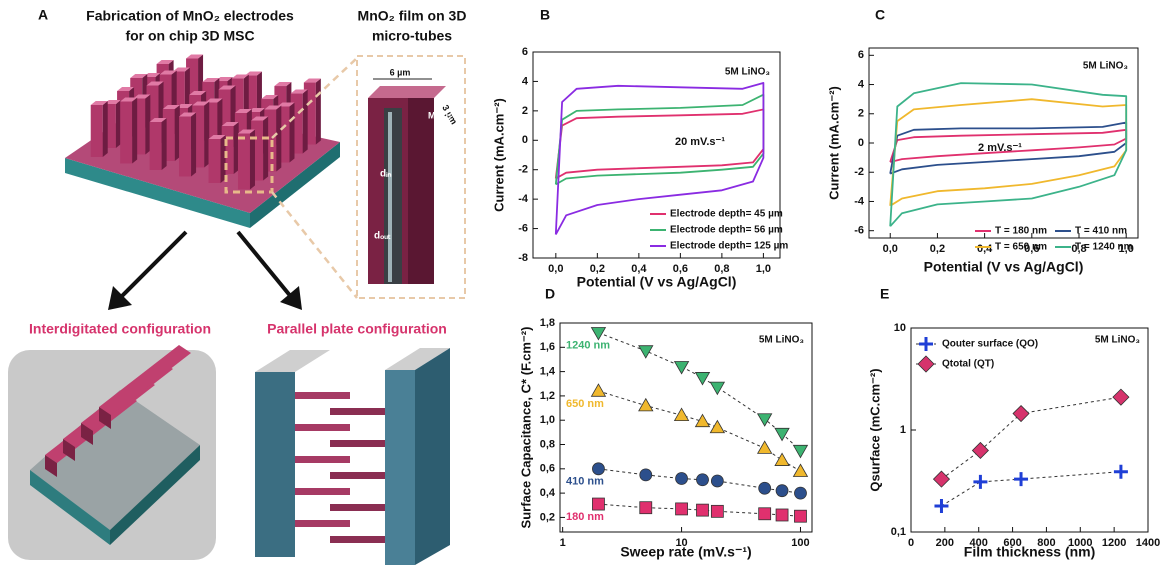 Image resolution: width=1164 pixels, height=569 pixels. I want to click on y-tick-label: -8, so click(523, 258).